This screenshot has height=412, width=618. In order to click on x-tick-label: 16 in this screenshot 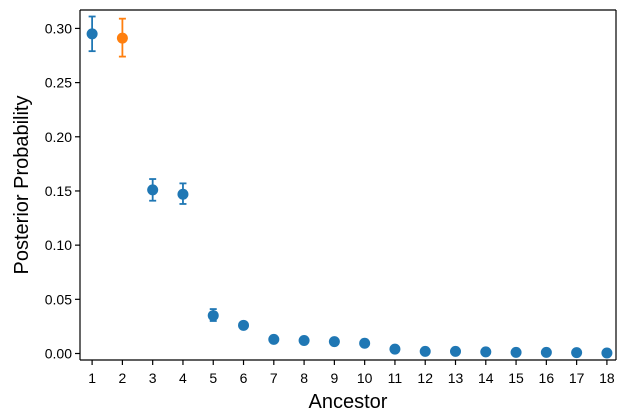, I will do `click(547, 378)`.